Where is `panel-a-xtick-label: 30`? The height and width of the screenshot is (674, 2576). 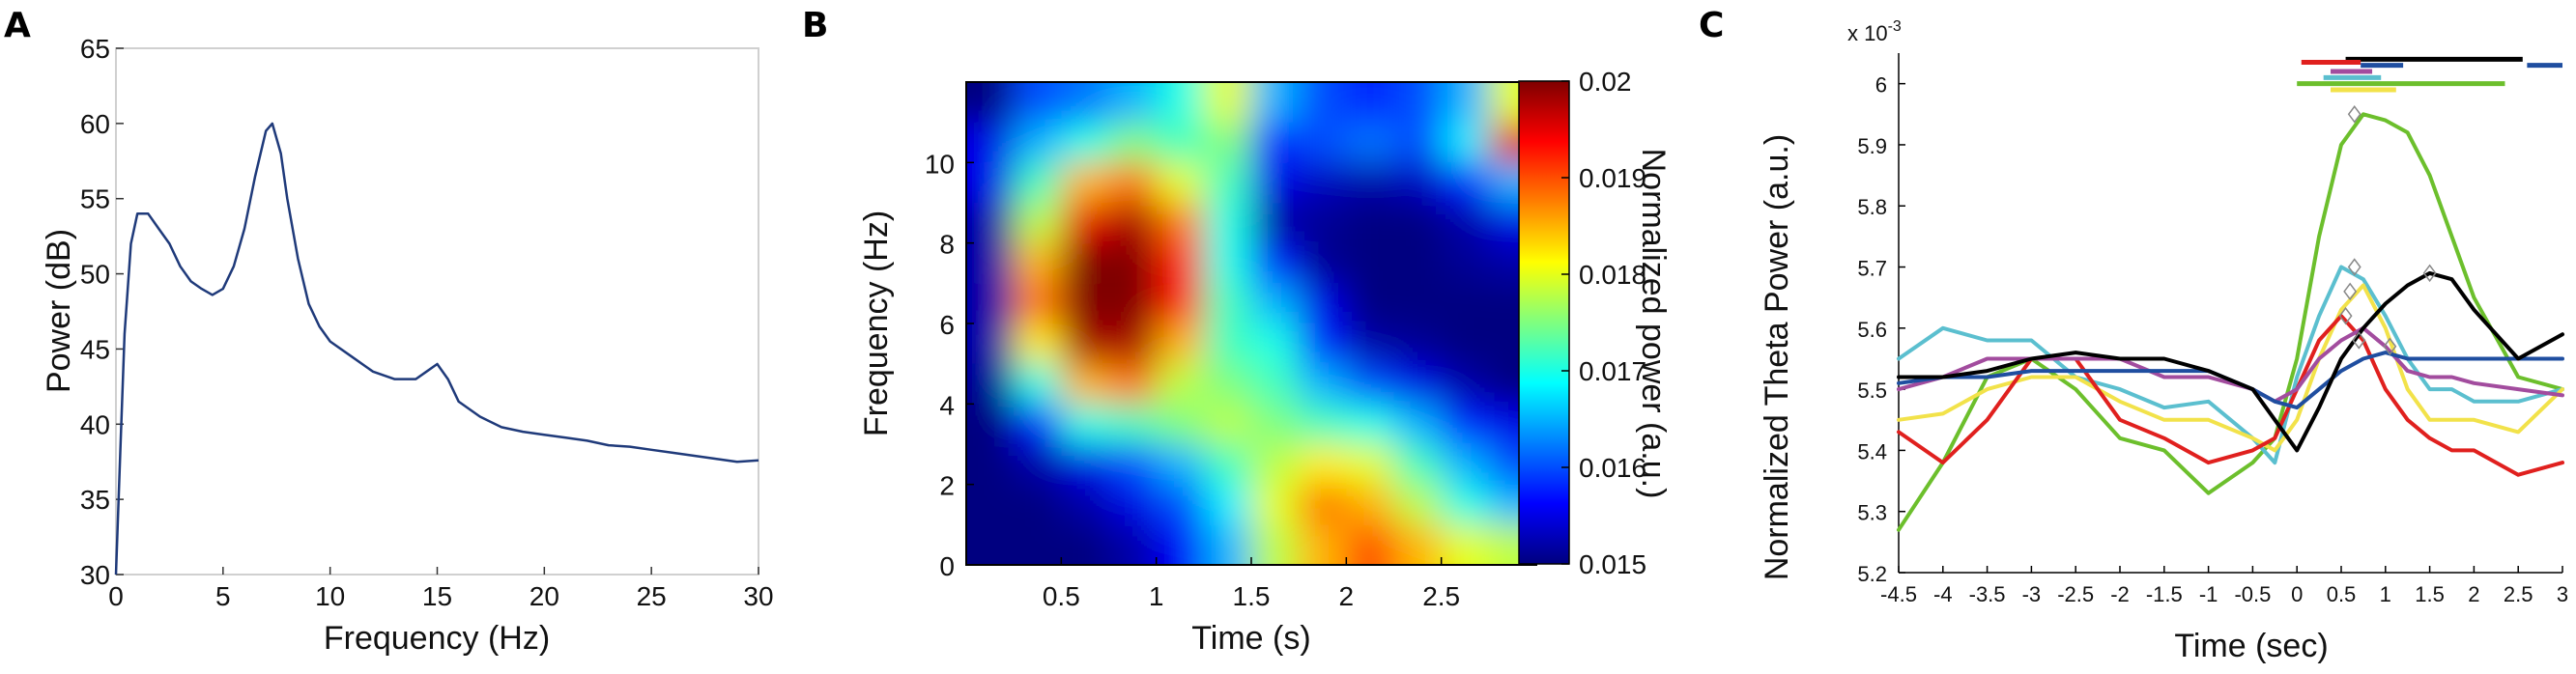
panel-a-xtick-label: 30 is located at coordinates (758, 596).